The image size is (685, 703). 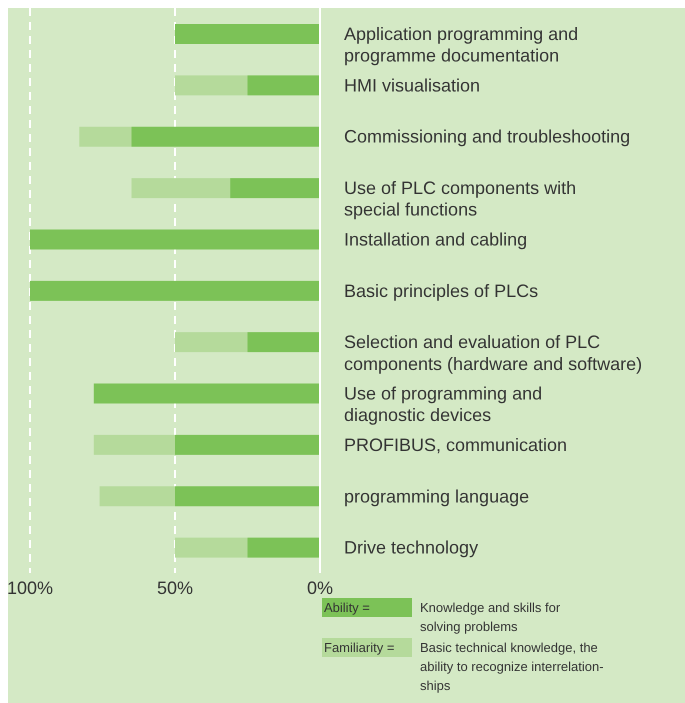 What do you see at coordinates (412, 85) in the screenshot?
I see `y-tick-label: HMI visualisation` at bounding box center [412, 85].